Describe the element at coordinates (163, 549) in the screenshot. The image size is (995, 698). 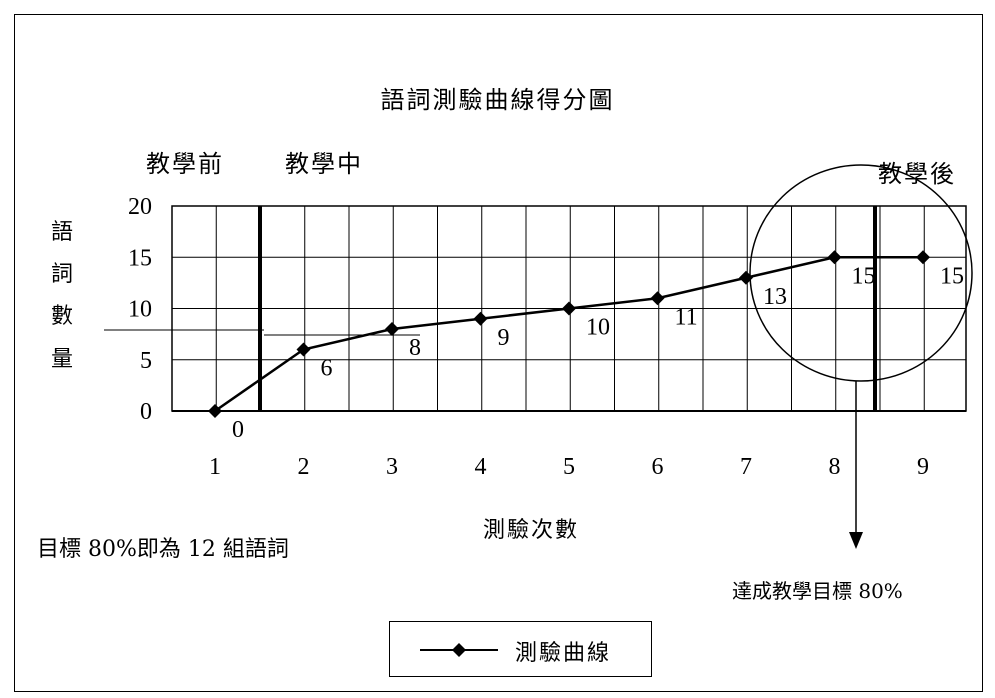
I see `goal-note: 目標 80%即為 12 組語詞` at that location.